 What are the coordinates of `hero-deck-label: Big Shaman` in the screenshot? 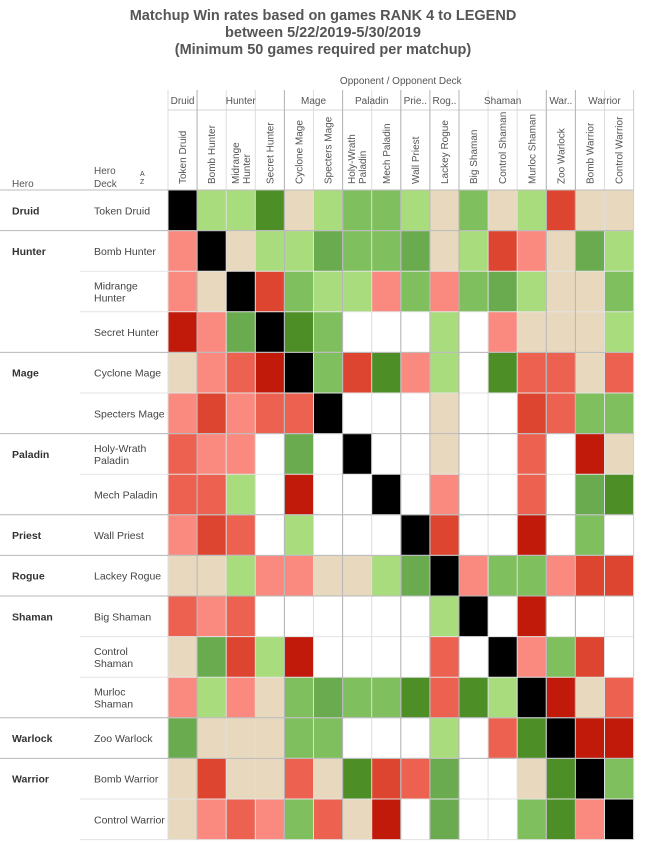 It's located at (122, 617).